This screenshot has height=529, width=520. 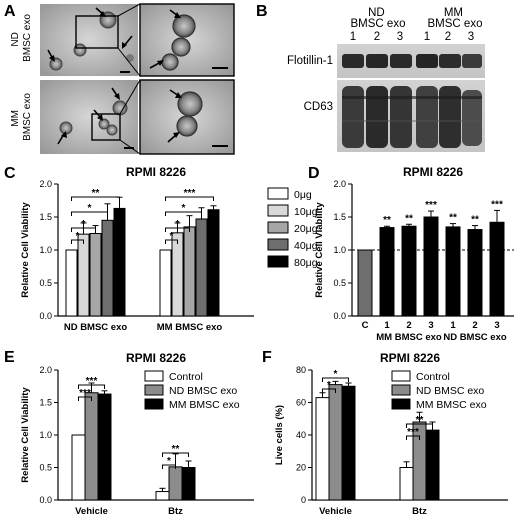 I want to click on panel-b-label: B, so click(x=262, y=11).